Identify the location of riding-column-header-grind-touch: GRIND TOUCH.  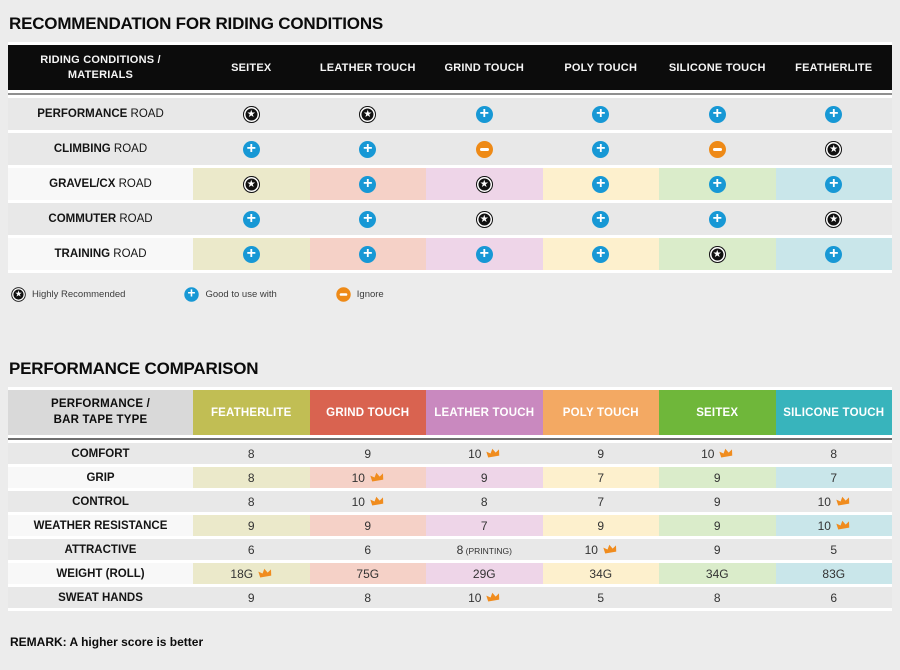
(484, 67).